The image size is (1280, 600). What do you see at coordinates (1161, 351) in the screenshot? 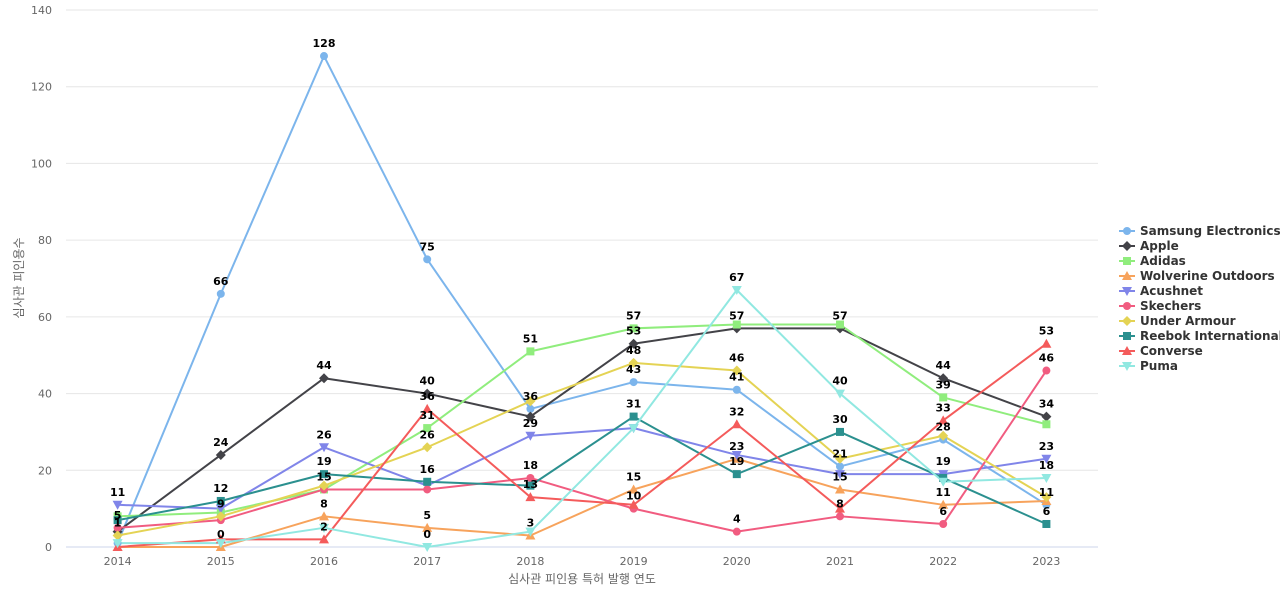
I see `legend-item-converse: Converse` at bounding box center [1161, 351].